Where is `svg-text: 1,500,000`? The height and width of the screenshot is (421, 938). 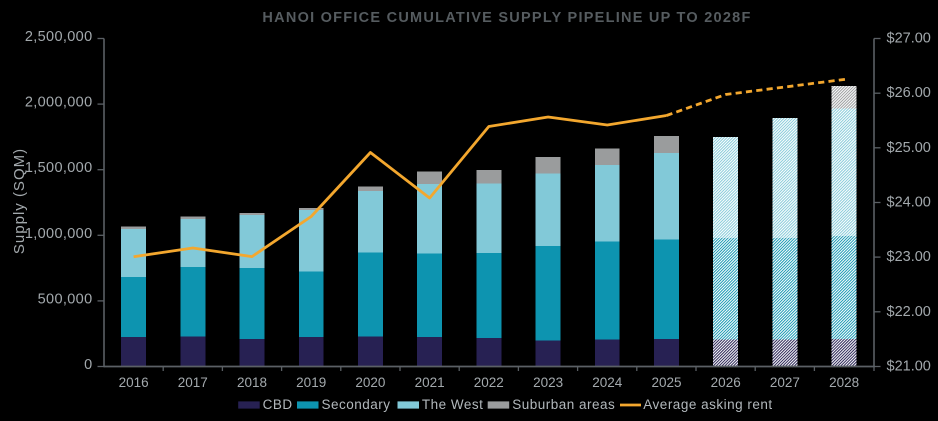 svg-text: 1,500,000 is located at coordinates (59, 168).